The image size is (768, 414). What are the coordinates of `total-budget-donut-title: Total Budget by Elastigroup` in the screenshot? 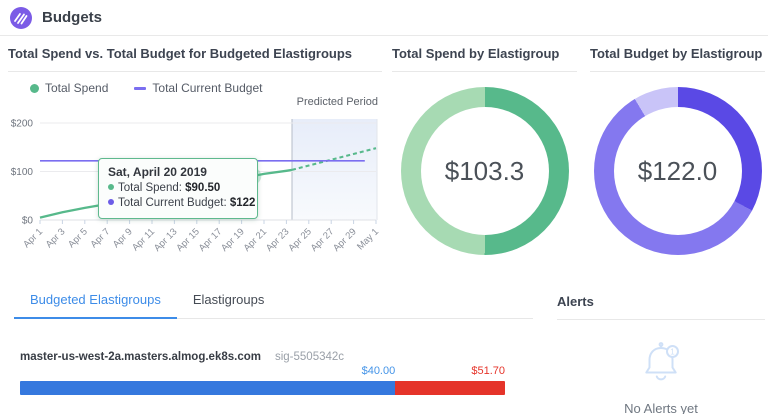 It's located at (676, 53).